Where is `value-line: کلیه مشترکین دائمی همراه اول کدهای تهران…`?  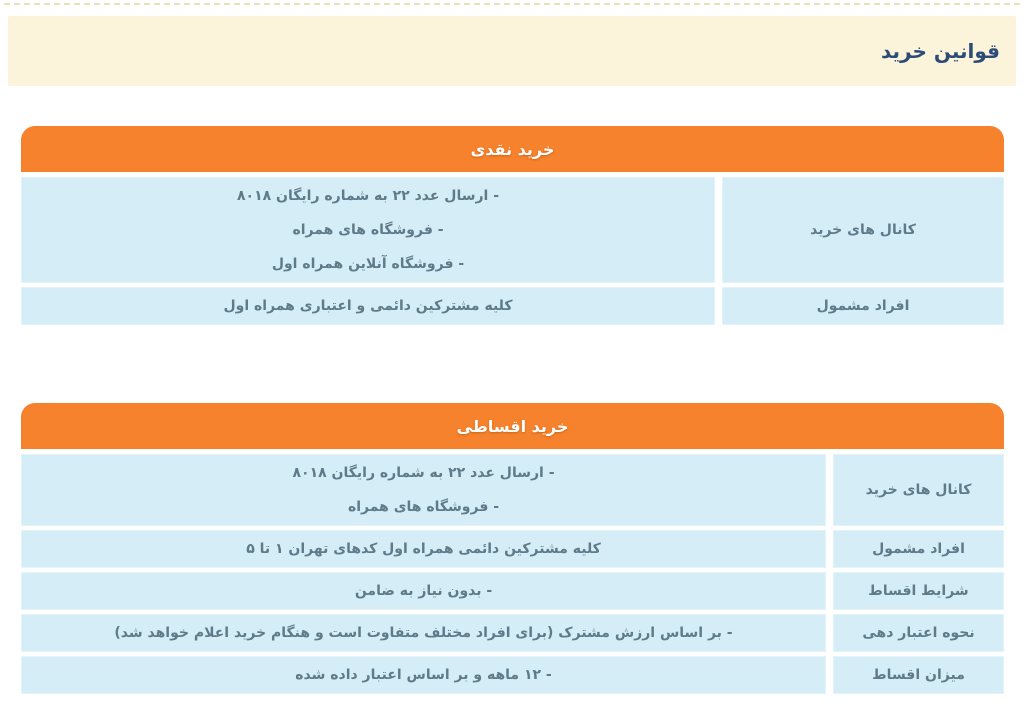 value-line: کلیه مشترکین دائمی همراه اول کدهای تهران… is located at coordinates (423, 549).